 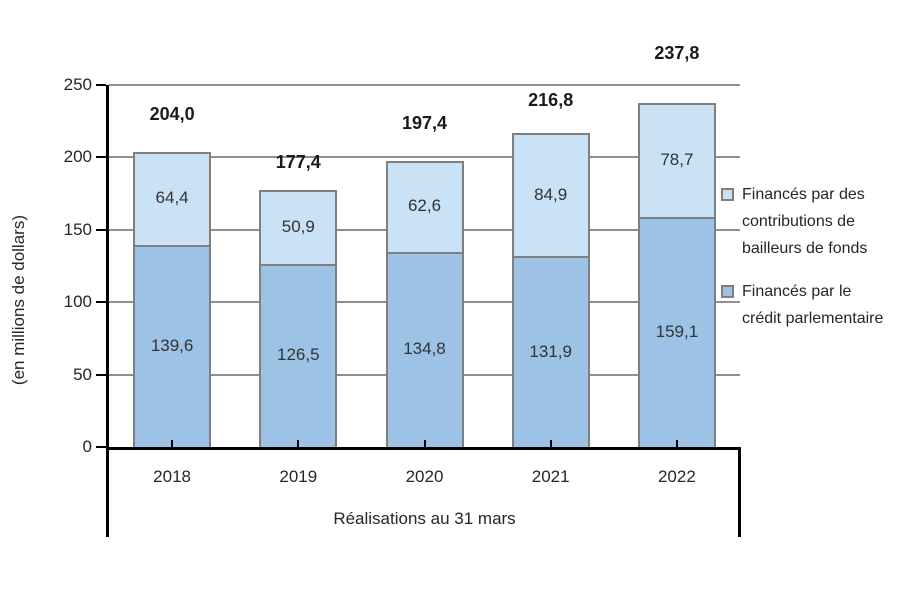 I want to click on y-tick-label: 200, so click(x=77, y=157).